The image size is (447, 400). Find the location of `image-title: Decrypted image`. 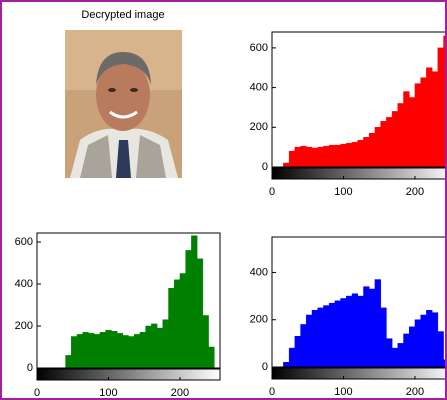

image-title: Decrypted image is located at coordinates (122, 15).